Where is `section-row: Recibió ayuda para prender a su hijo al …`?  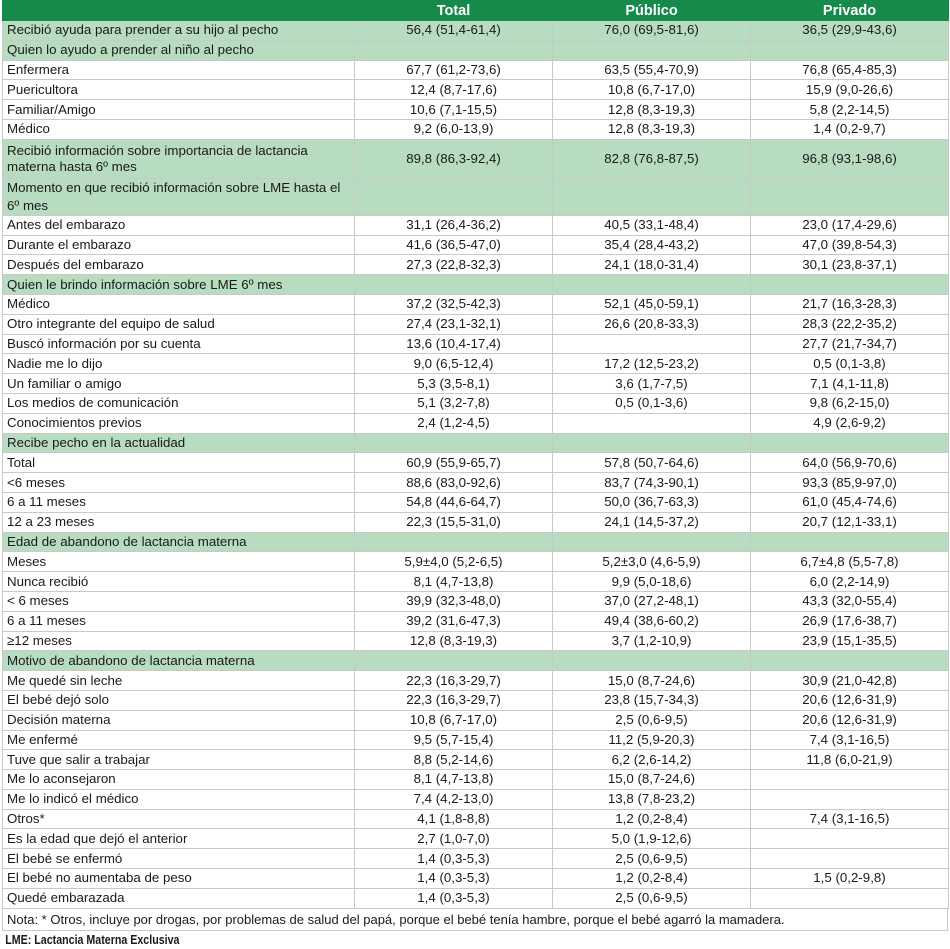
section-row: Recibió ayuda para prender a su hijo al … is located at coordinates (475, 30).